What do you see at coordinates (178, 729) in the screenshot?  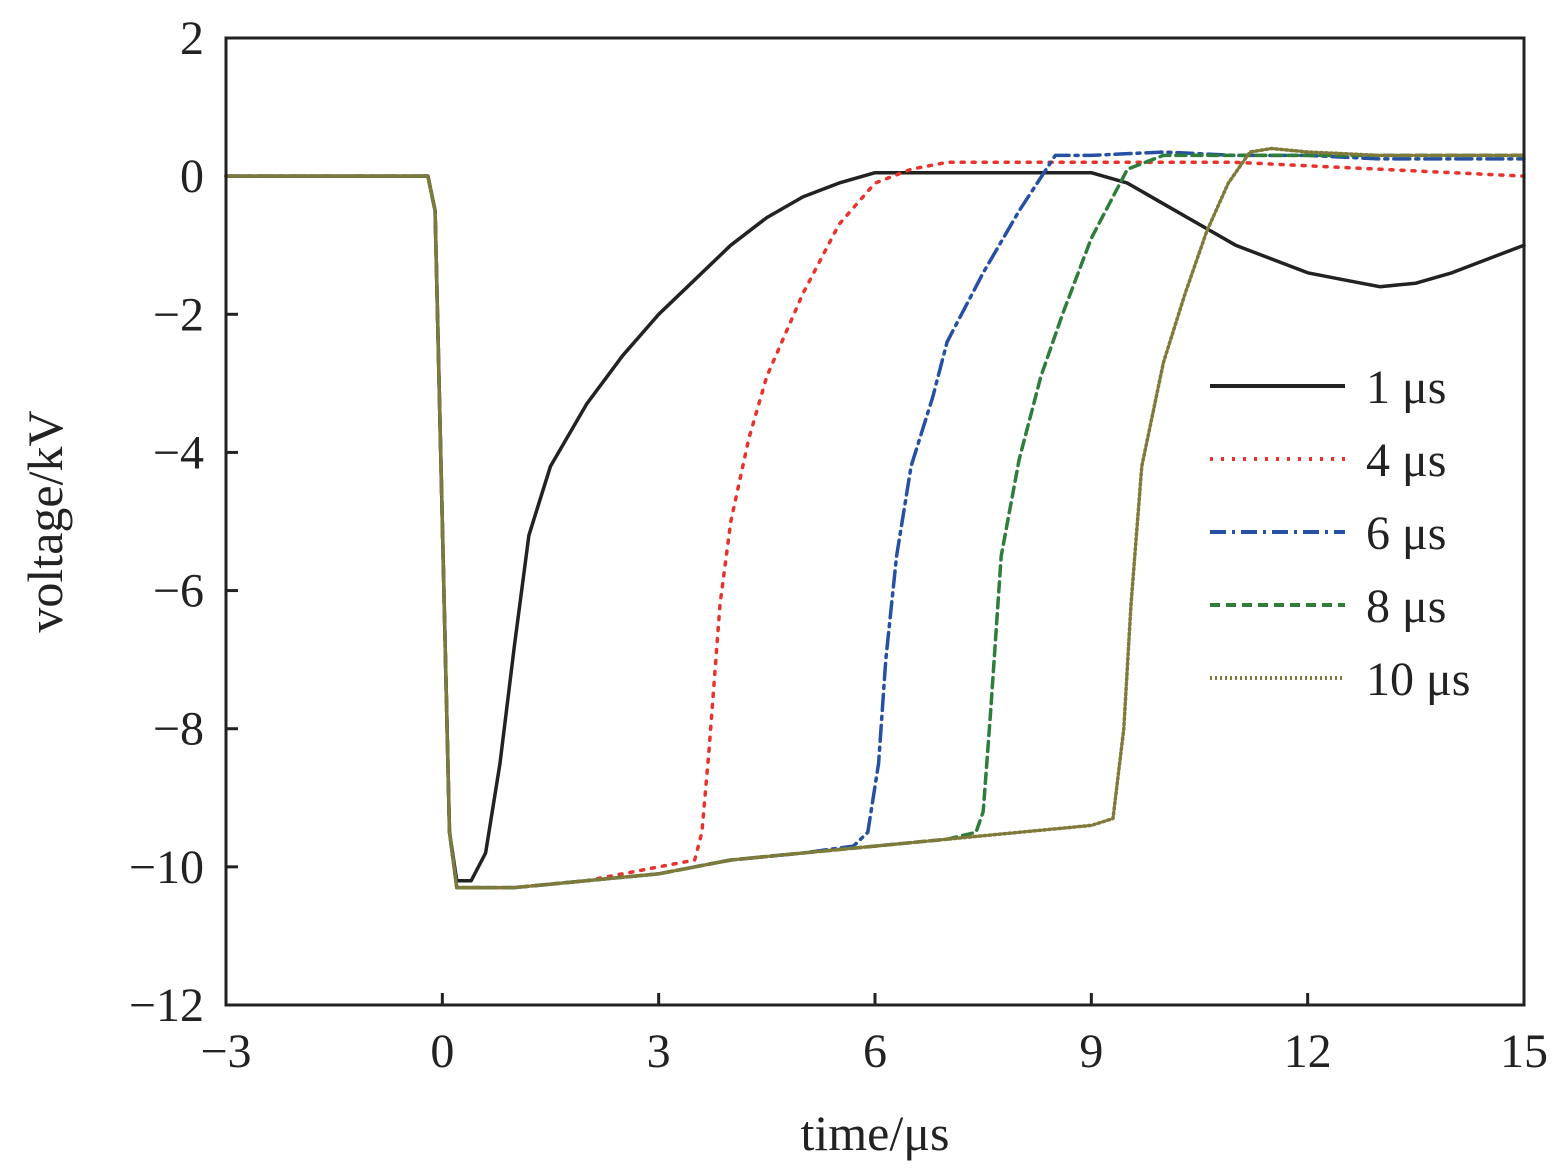 I see `y-tick-label: −8` at bounding box center [178, 729].